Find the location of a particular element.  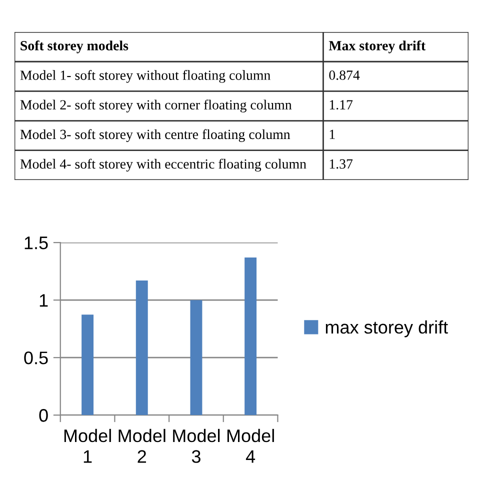

x-tick-label: Model 2 is located at coordinates (142, 445).